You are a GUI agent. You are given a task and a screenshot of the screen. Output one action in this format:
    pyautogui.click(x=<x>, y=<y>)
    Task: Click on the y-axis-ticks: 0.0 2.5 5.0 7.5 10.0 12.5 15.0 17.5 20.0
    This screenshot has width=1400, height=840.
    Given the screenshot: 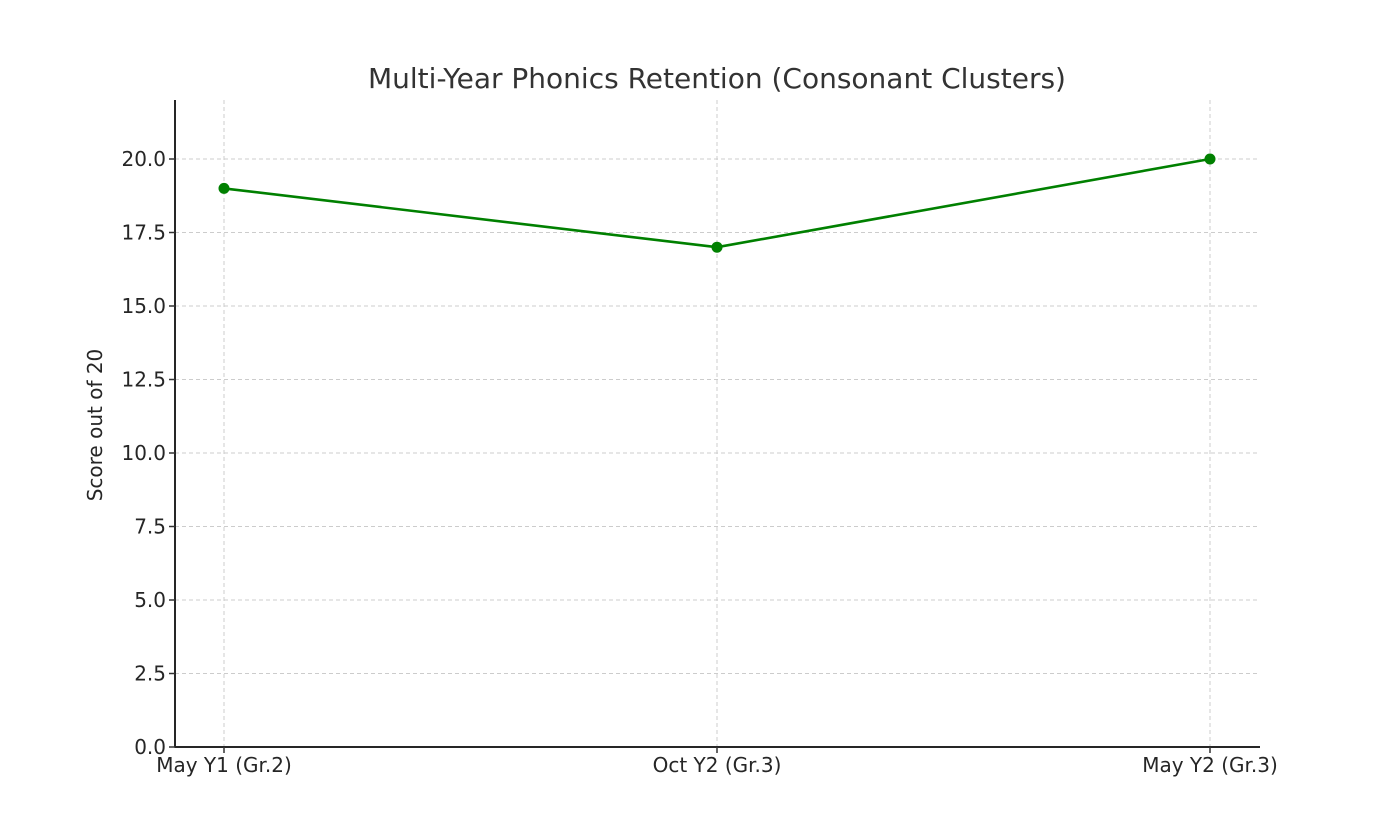 What is the action you would take?
    pyautogui.click(x=148, y=453)
    